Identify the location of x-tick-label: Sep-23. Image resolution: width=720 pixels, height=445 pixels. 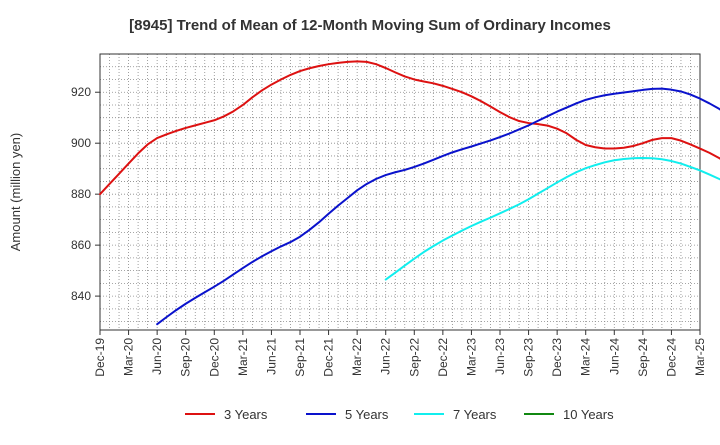
(529, 357).